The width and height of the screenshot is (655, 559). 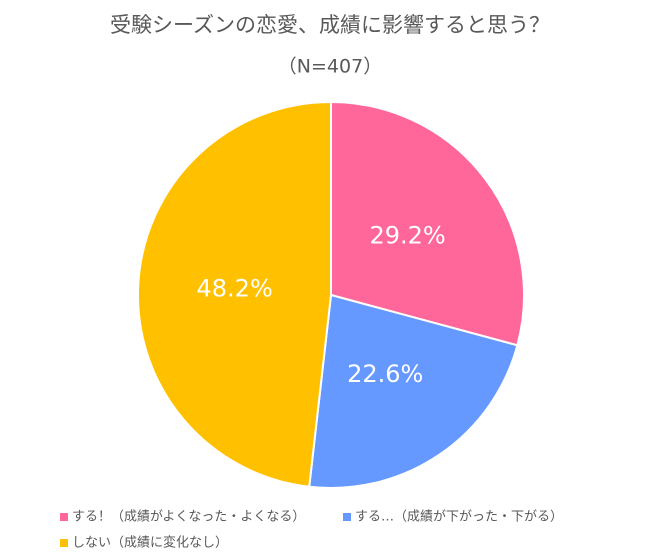 What do you see at coordinates (150, 543) in the screenshot?
I see `legend-label: しない（成績に変化なし）` at bounding box center [150, 543].